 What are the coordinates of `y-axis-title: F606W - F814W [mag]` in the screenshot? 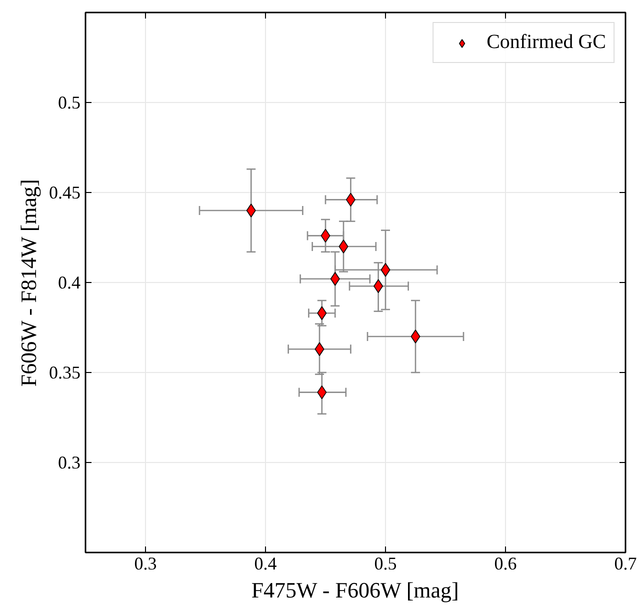 It's located at (28, 283).